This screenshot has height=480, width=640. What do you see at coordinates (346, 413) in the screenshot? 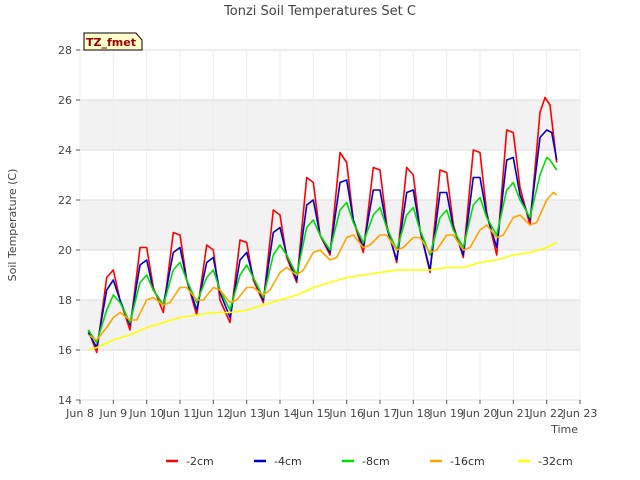
I see `x-tick-label: Jun 16` at bounding box center [346, 413].